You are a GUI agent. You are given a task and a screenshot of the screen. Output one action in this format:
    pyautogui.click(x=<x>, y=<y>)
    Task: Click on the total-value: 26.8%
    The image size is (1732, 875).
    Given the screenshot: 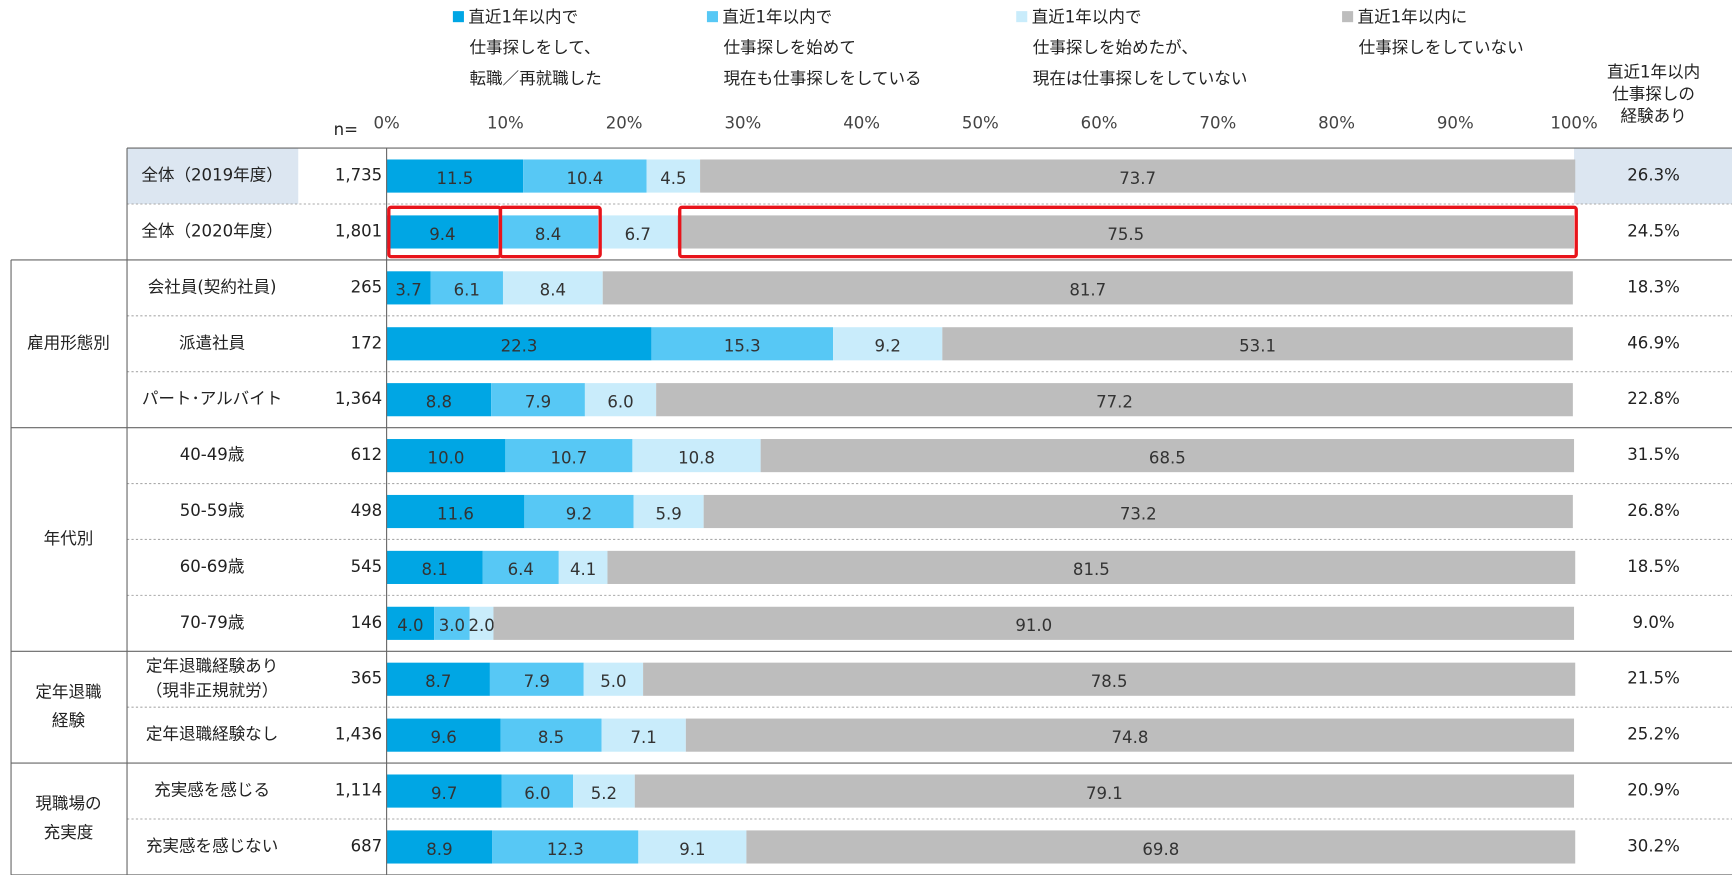 What is the action you would take?
    pyautogui.click(x=1653, y=510)
    